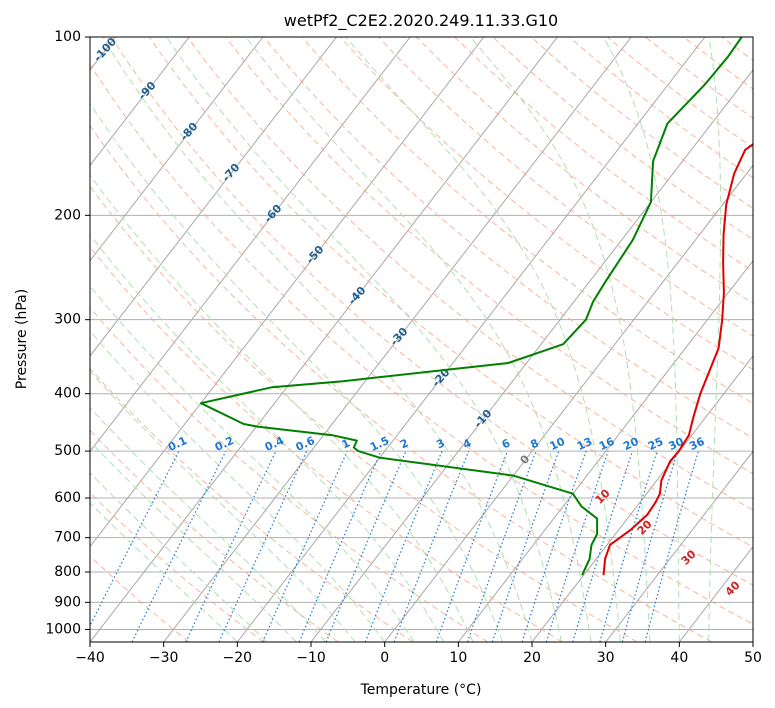  I want to click on isotherm-label: -50, so click(315, 255).